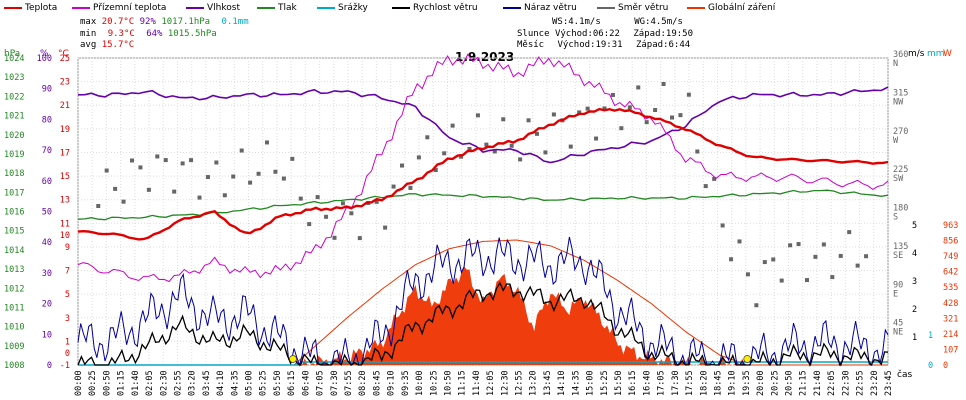 This screenshot has height=400, width=966. What do you see at coordinates (136, 383) in the screenshot?
I see `x-tick-label: 01:40` at bounding box center [136, 383].